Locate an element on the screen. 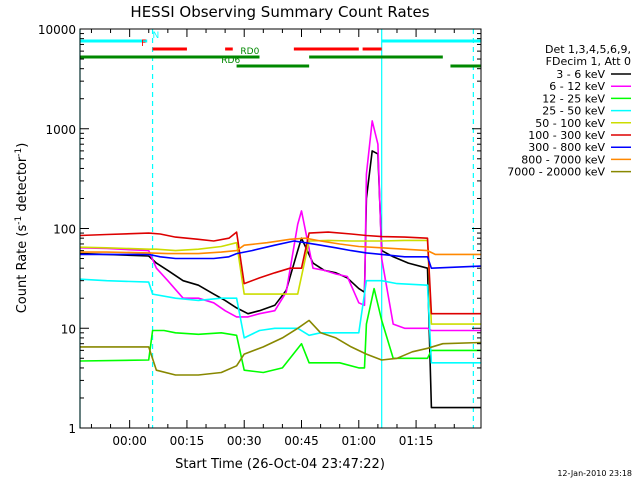 The height and width of the screenshot is (480, 640). flag-label-4: RD6 is located at coordinates (230, 61).